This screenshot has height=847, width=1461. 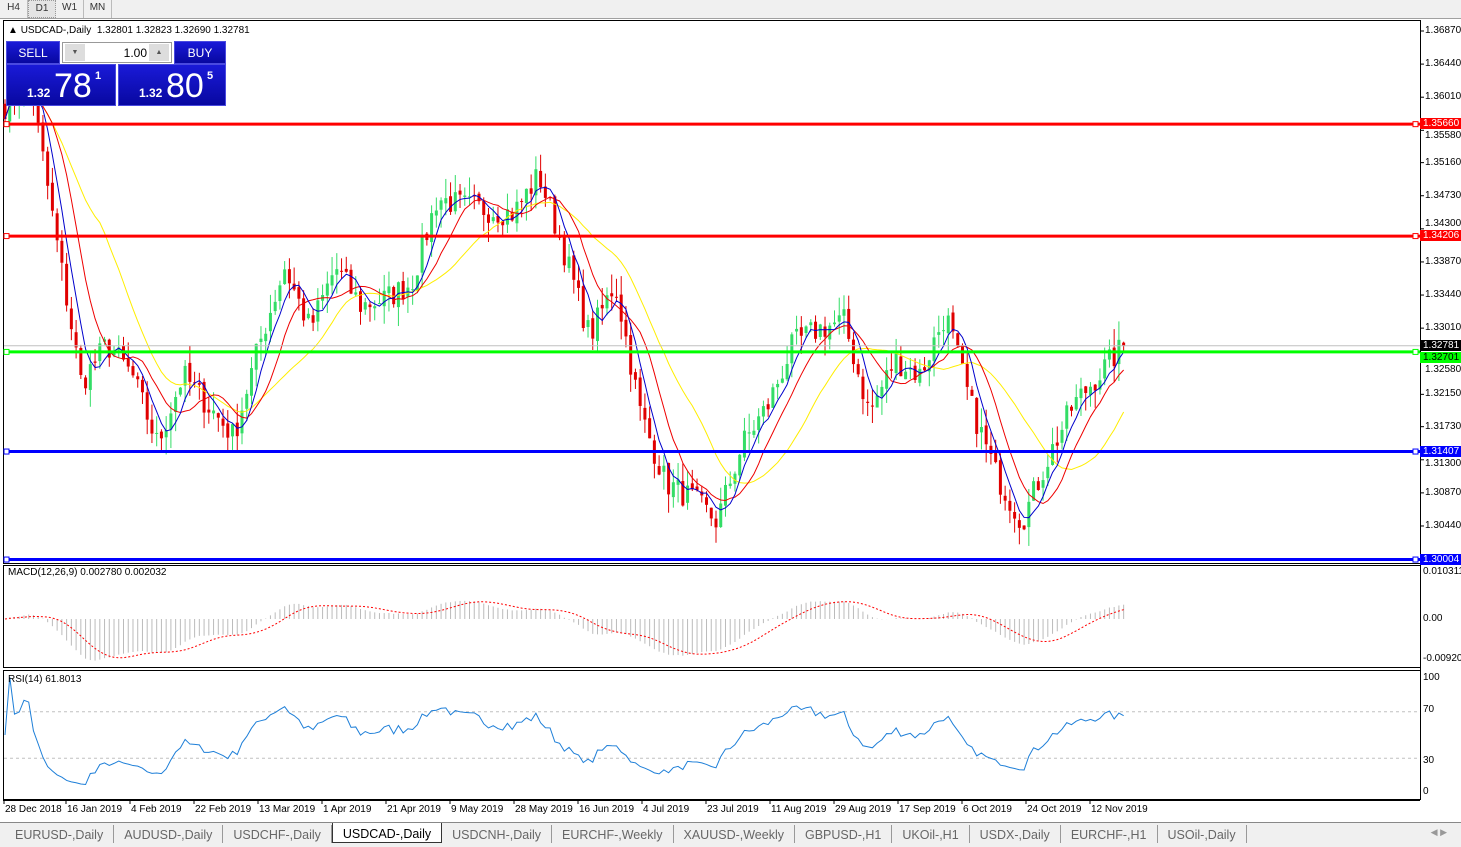 I want to click on collapse-triangle-icon: ▲, so click(x=13, y=30).